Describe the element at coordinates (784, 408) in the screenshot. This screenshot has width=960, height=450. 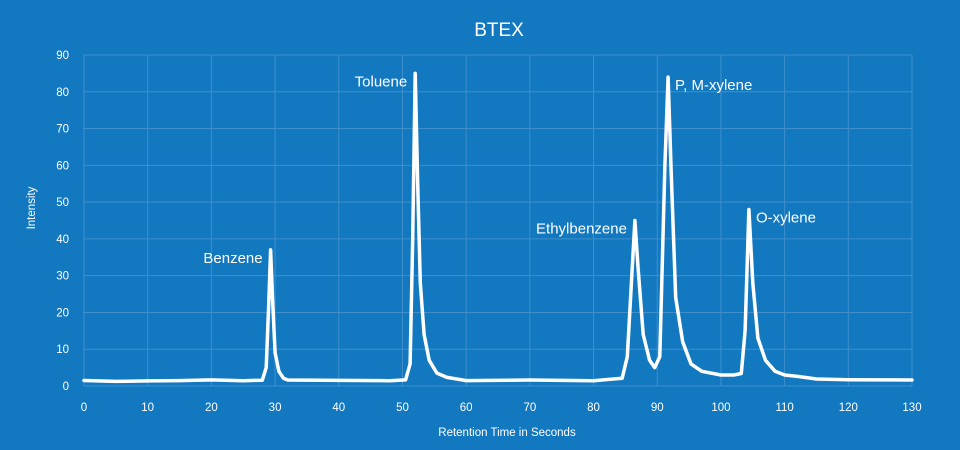
I see `x-tick-label: 110` at that location.